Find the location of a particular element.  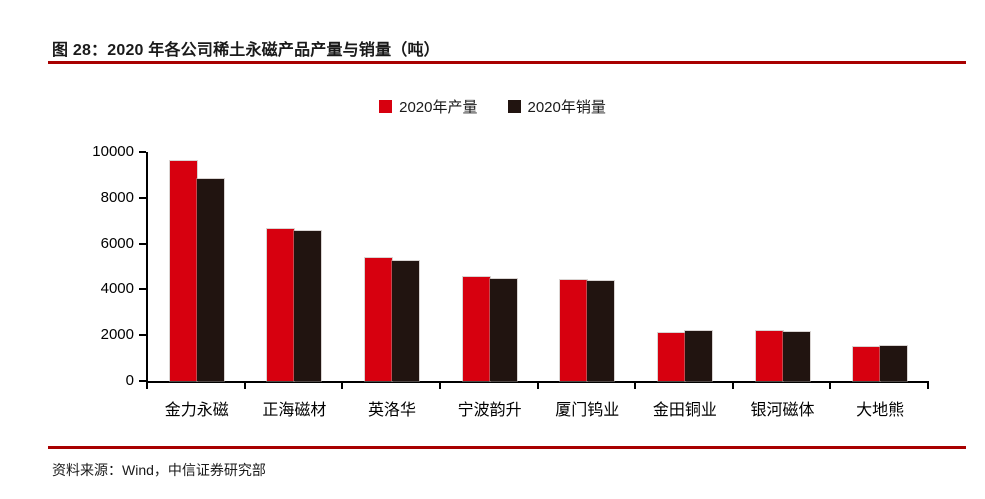

x-category-label: 宁波韵升 is located at coordinates (489, 410).